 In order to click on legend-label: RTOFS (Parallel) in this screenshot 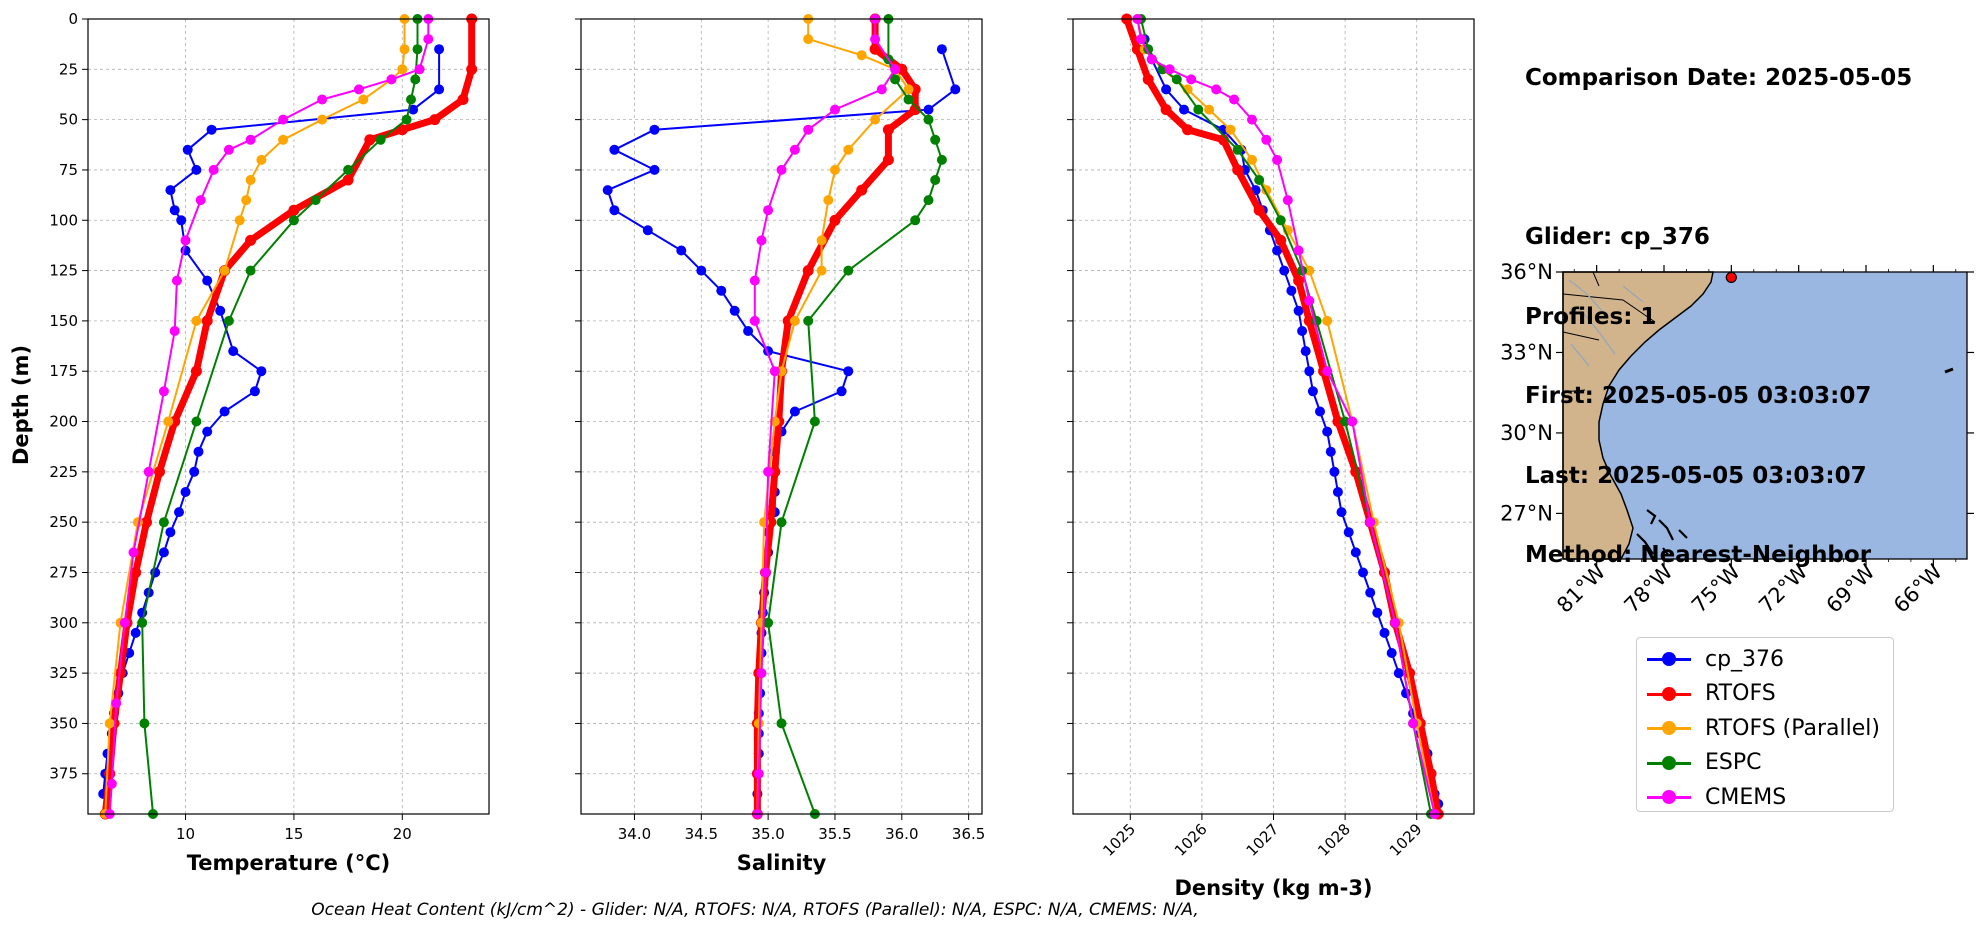, I will do `click(1792, 728)`.